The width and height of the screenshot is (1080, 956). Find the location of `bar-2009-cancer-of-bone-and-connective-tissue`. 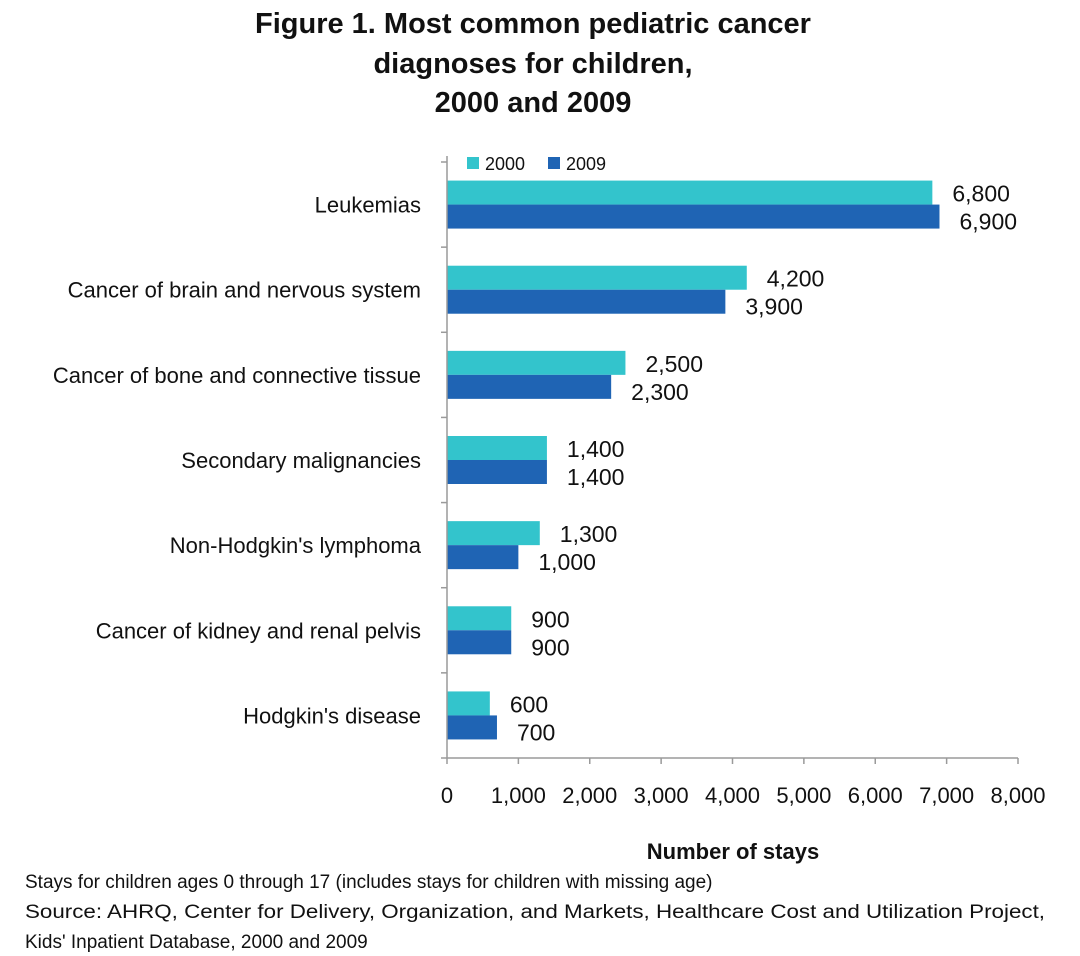

bar-2009-cancer-of-bone-and-connective-tissue is located at coordinates (529, 386).